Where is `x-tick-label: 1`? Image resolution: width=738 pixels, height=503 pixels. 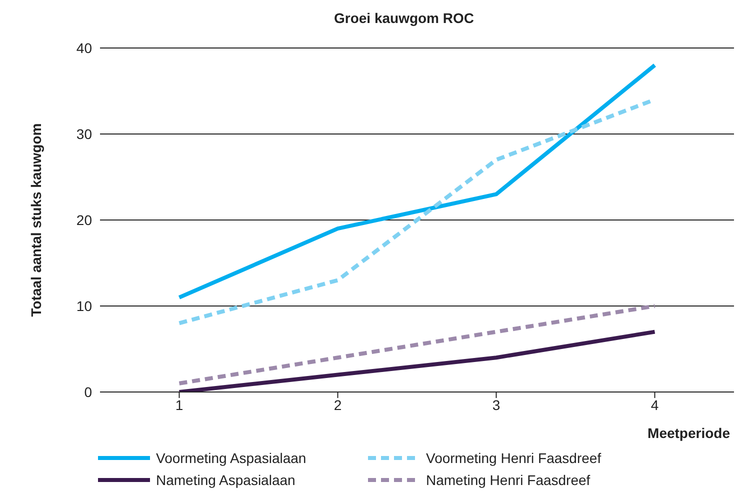
x-tick-label: 1 is located at coordinates (179, 404).